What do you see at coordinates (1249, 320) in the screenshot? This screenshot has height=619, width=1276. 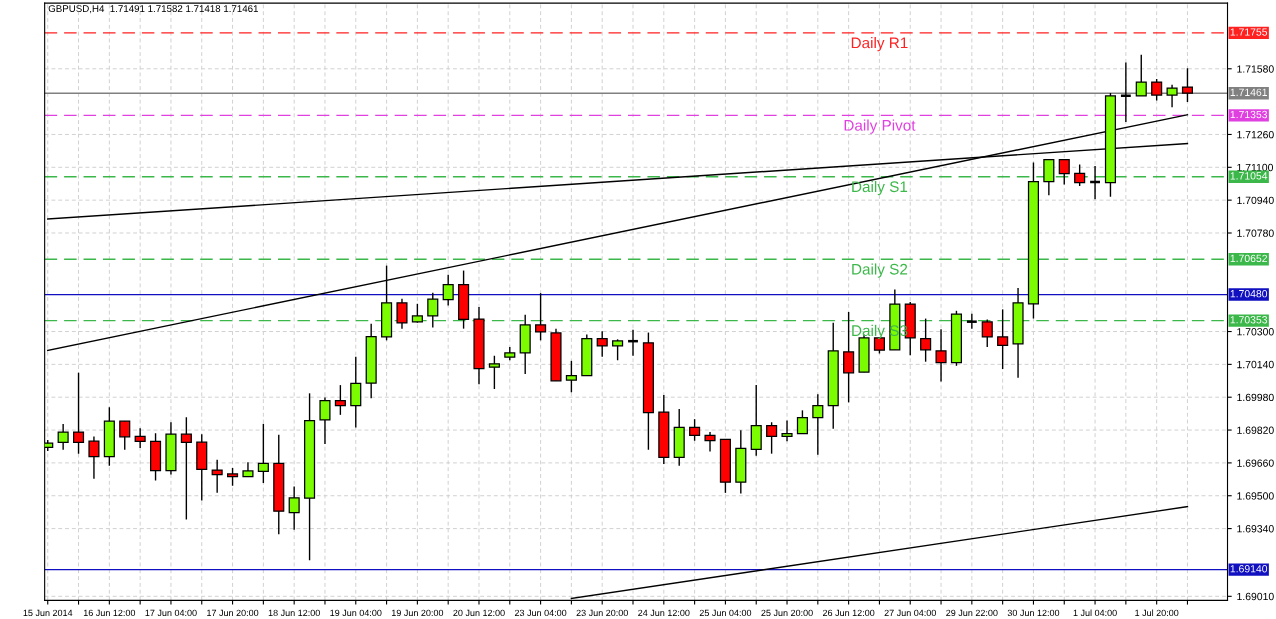 I see `ref-line-label: 1.70353` at bounding box center [1249, 320].